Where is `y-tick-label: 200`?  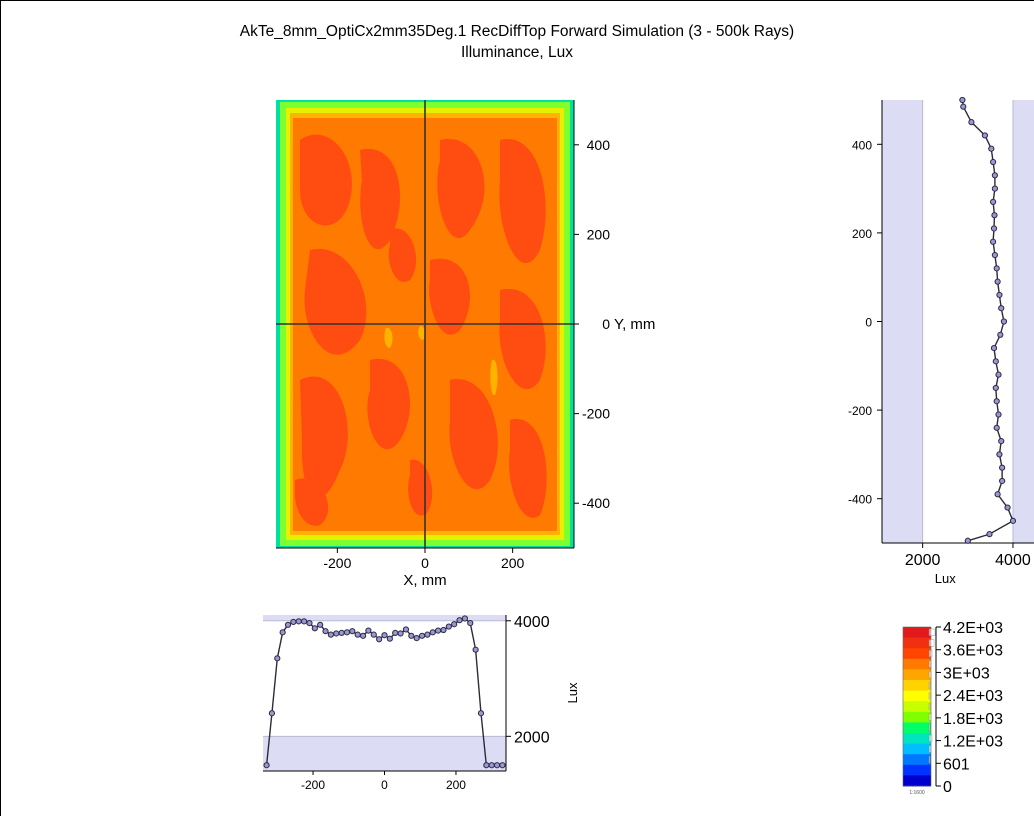
y-tick-label: 200 is located at coordinates (599, 234).